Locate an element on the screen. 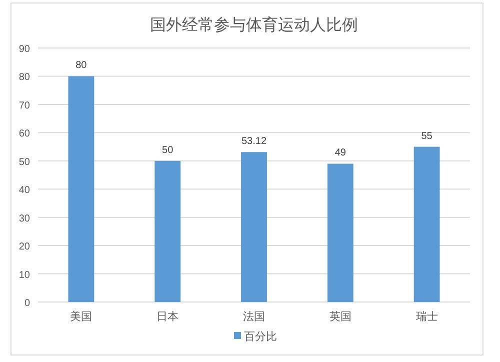 Image resolution: width=500 pixels, height=362 pixels. data-label: 49 is located at coordinates (340, 153).